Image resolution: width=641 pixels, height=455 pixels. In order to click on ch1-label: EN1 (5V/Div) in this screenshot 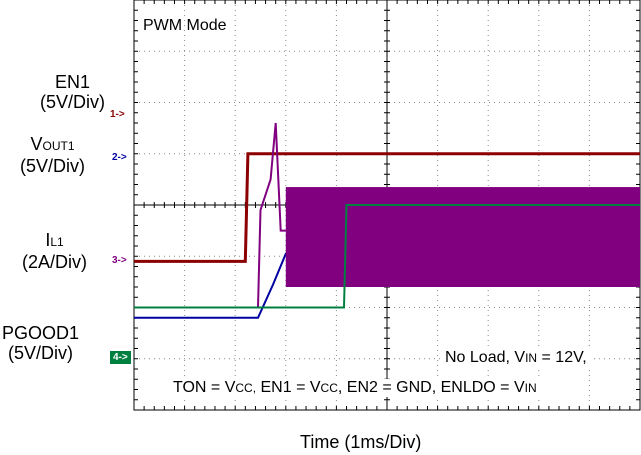, I will do `click(72, 92)`.